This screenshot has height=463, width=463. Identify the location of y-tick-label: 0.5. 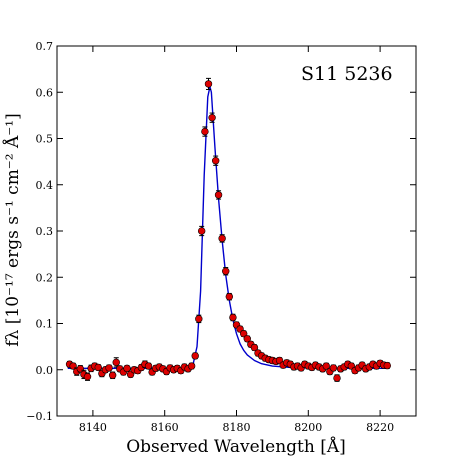
(45, 139).